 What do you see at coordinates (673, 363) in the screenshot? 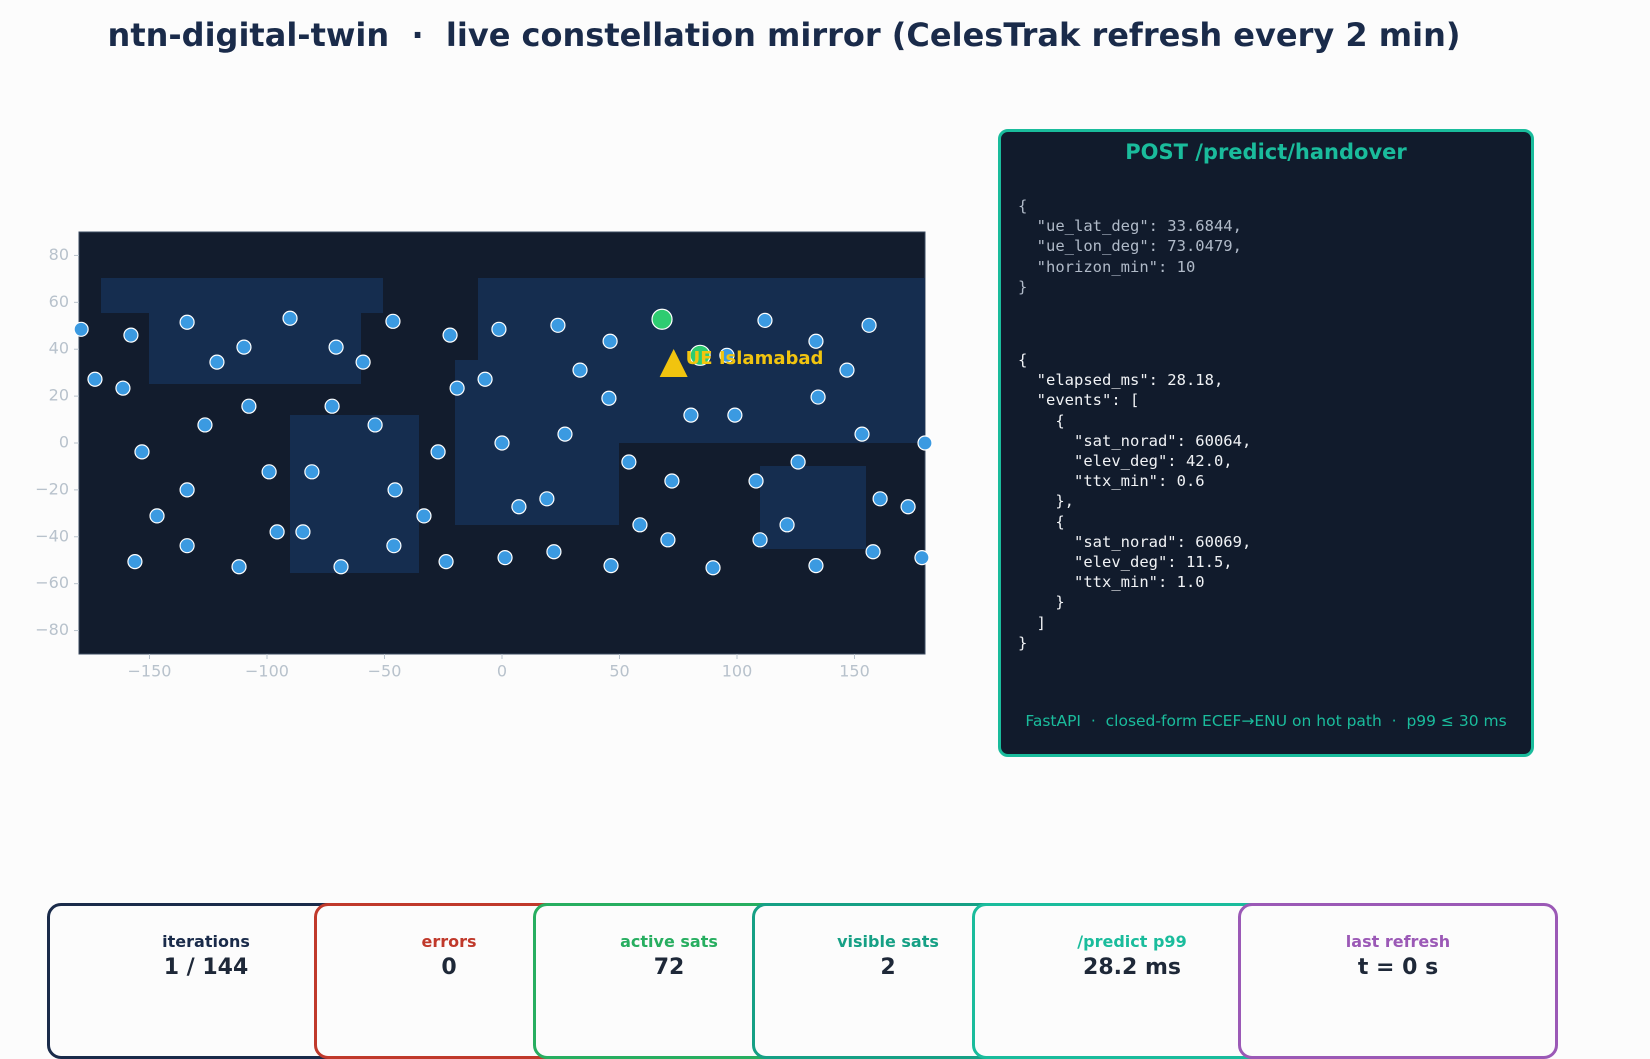
I see `ue-marker` at bounding box center [673, 363].